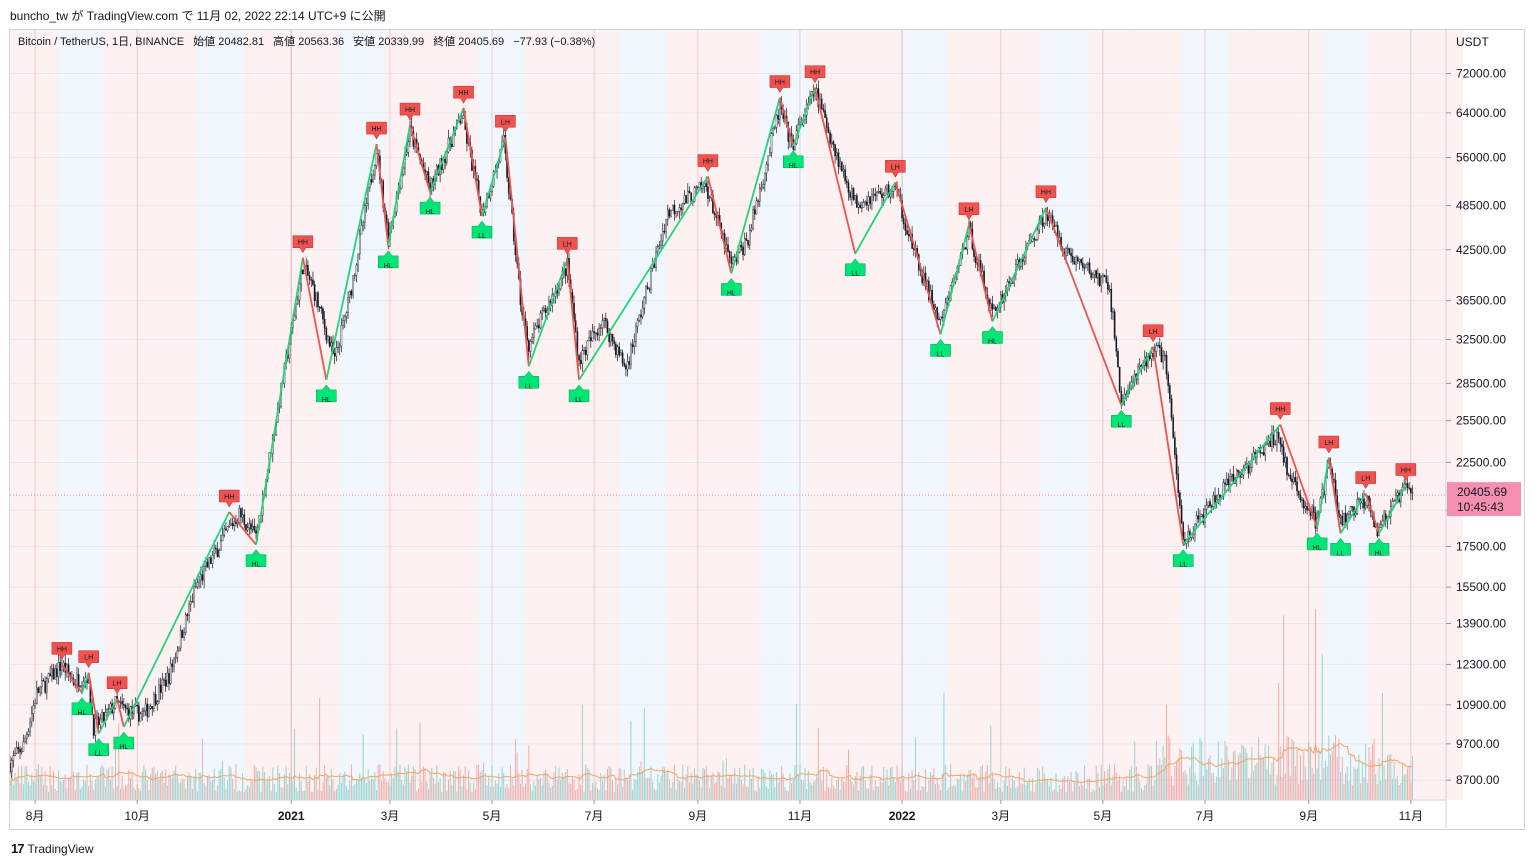  What do you see at coordinates (1000, 816) in the screenshot?
I see `time-tick-label: 3月` at bounding box center [1000, 816].